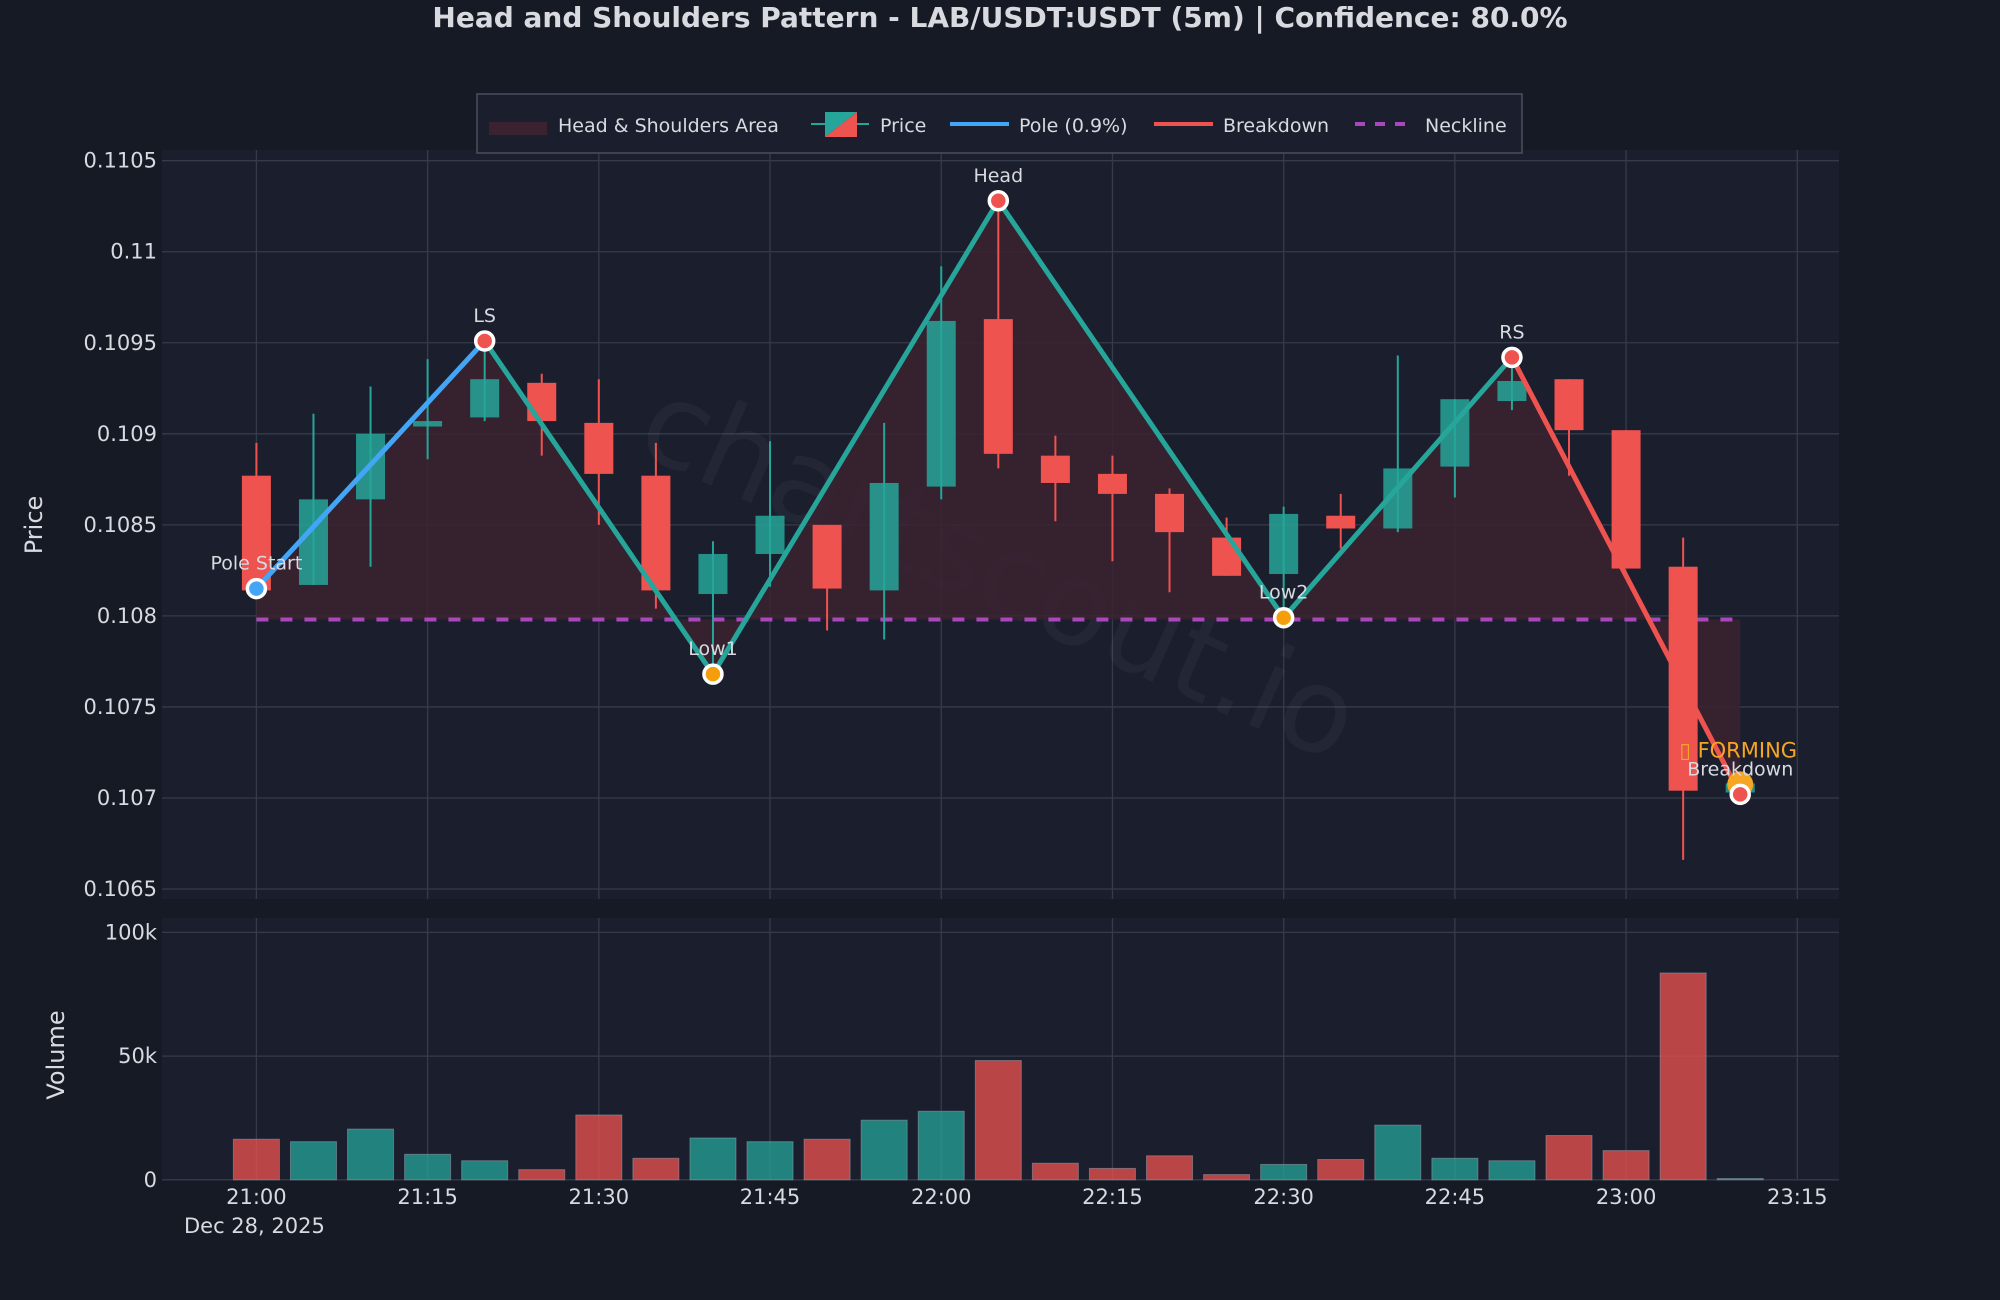 The height and width of the screenshot is (1300, 2000). What do you see at coordinates (1283, 617) in the screenshot?
I see `pattern-point-low2` at bounding box center [1283, 617].